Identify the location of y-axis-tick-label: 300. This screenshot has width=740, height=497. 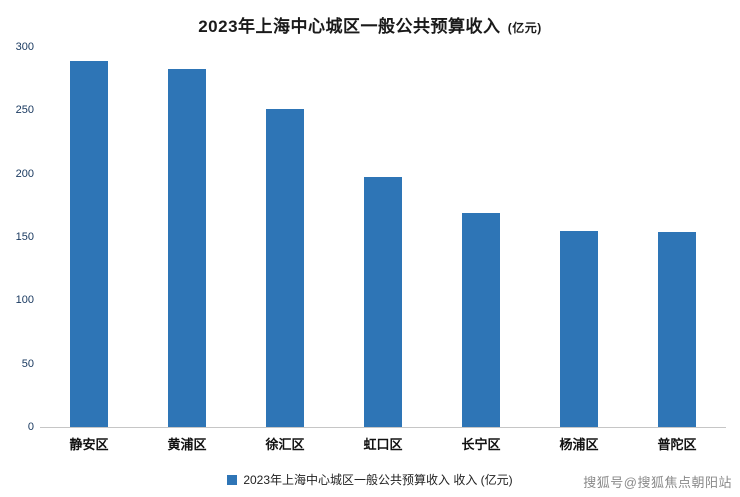
(24, 47).